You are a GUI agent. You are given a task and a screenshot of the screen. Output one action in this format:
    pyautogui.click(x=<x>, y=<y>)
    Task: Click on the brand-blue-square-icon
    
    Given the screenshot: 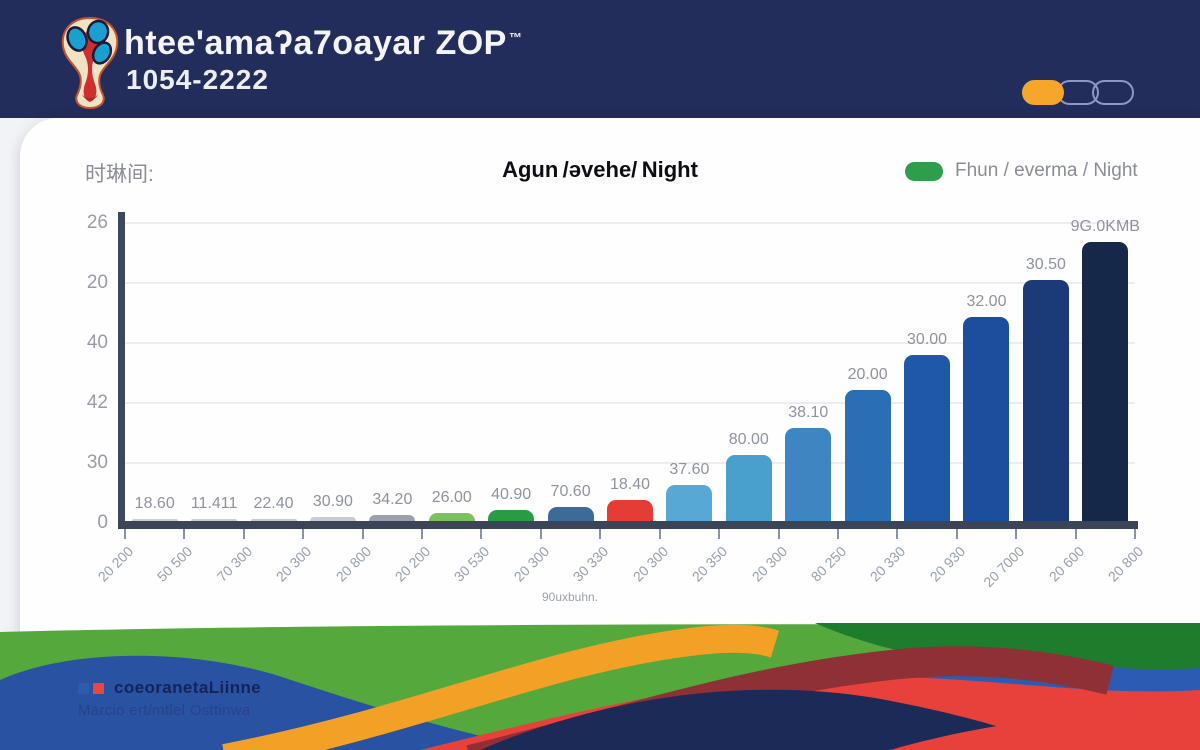 What is the action you would take?
    pyautogui.click(x=83, y=688)
    